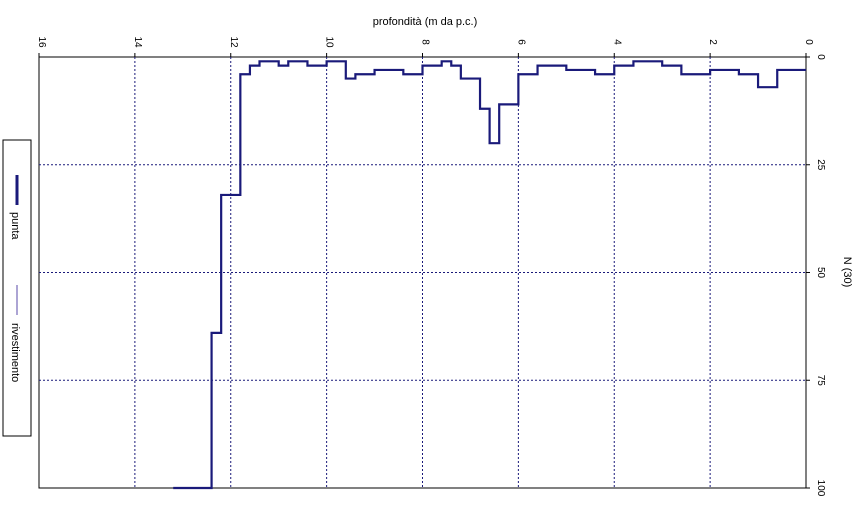 The height and width of the screenshot is (506, 865). What do you see at coordinates (41, 42) in the screenshot?
I see `x-tick-label: 16` at bounding box center [41, 42].